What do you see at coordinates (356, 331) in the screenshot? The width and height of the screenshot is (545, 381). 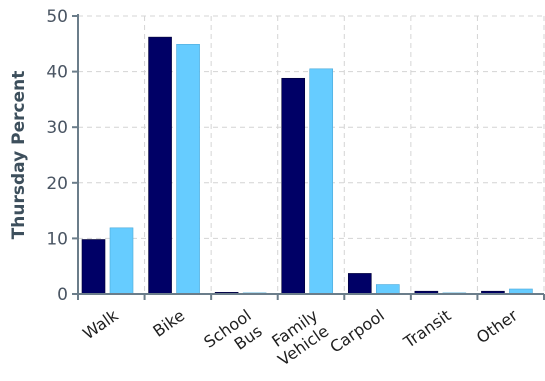 I see `x-tick-label: Carpool` at bounding box center [356, 331].